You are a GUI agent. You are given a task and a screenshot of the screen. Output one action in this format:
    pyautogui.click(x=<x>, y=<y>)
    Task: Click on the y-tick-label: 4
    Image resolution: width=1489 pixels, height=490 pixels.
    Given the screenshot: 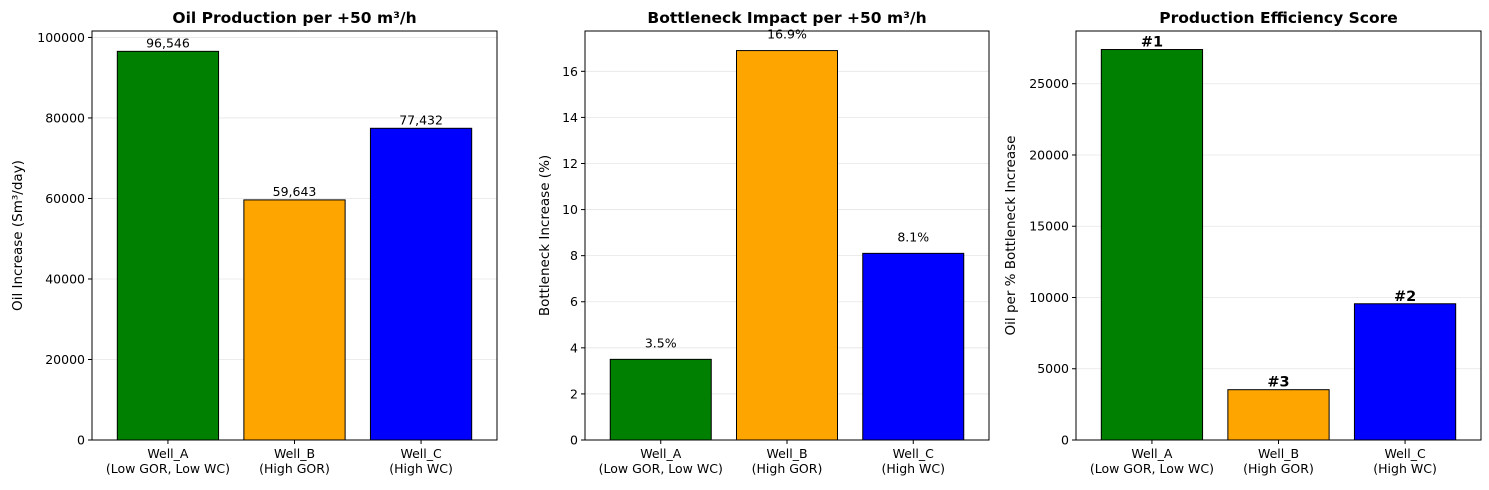 What is the action you would take?
    pyautogui.click(x=574, y=347)
    